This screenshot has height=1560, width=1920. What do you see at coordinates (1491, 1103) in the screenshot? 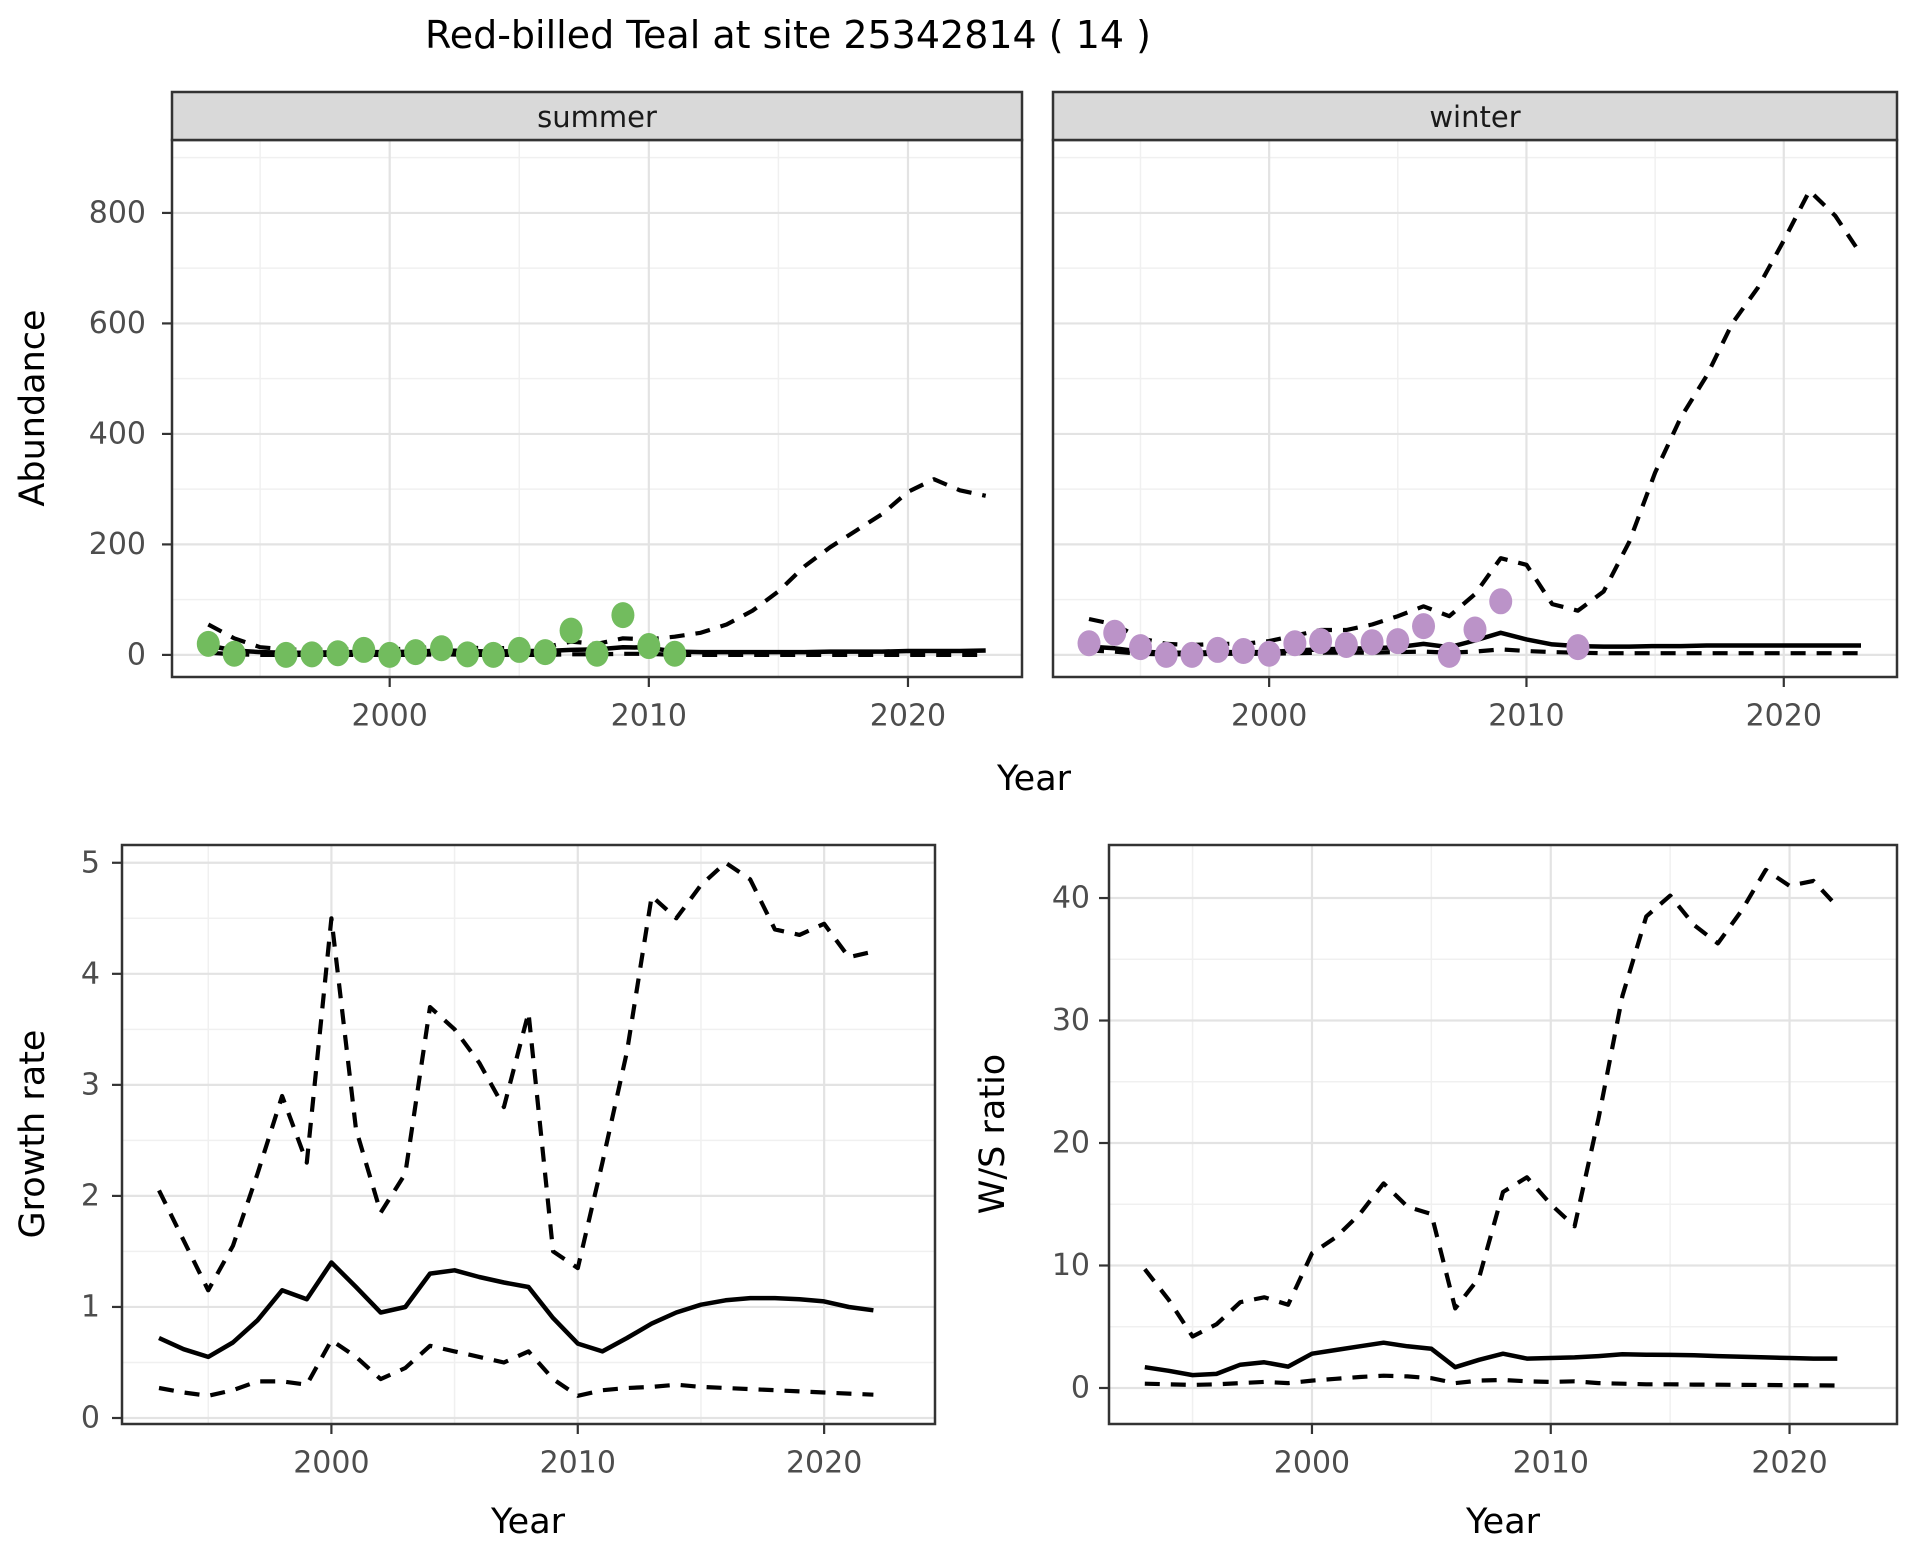
I see `ws-ratio-upper-ci-line` at bounding box center [1491, 1103].